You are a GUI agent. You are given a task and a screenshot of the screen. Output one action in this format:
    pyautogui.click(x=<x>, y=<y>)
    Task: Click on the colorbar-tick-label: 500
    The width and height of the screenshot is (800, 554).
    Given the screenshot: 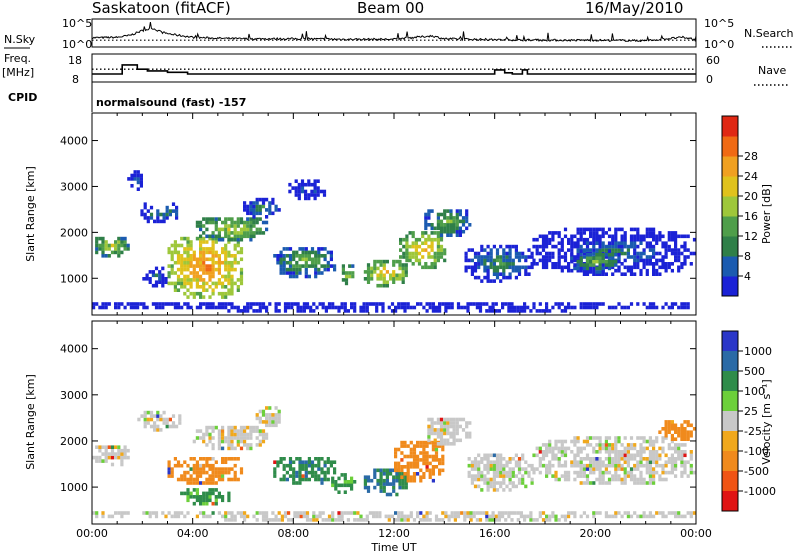 What is the action you would take?
    pyautogui.click(x=754, y=371)
    